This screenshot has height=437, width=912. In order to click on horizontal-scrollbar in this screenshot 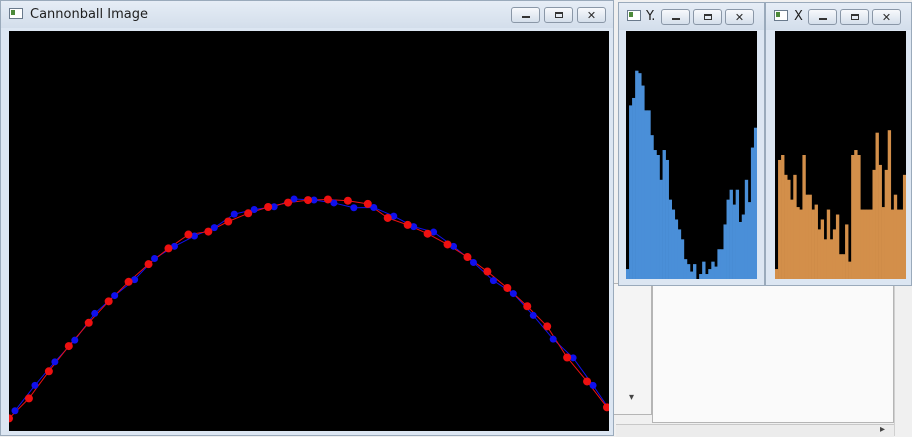, I will do `click(755, 430)`.